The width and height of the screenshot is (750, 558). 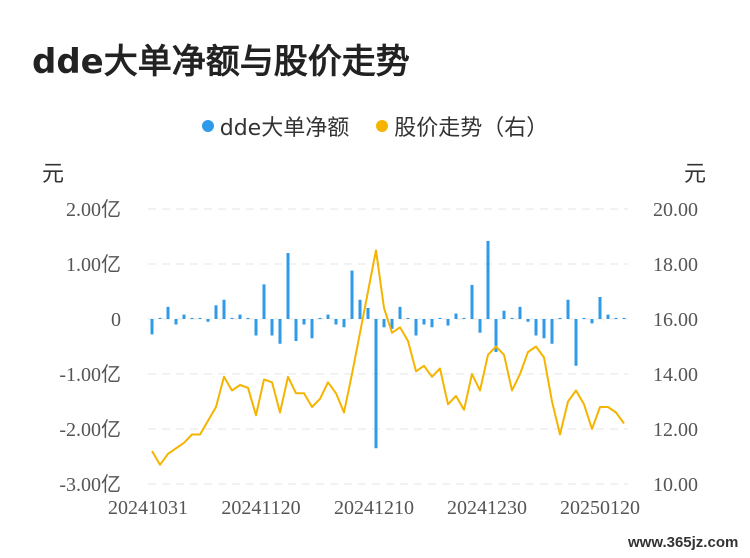 I want to click on left-tick-label: -3.00亿, so click(x=90, y=484).